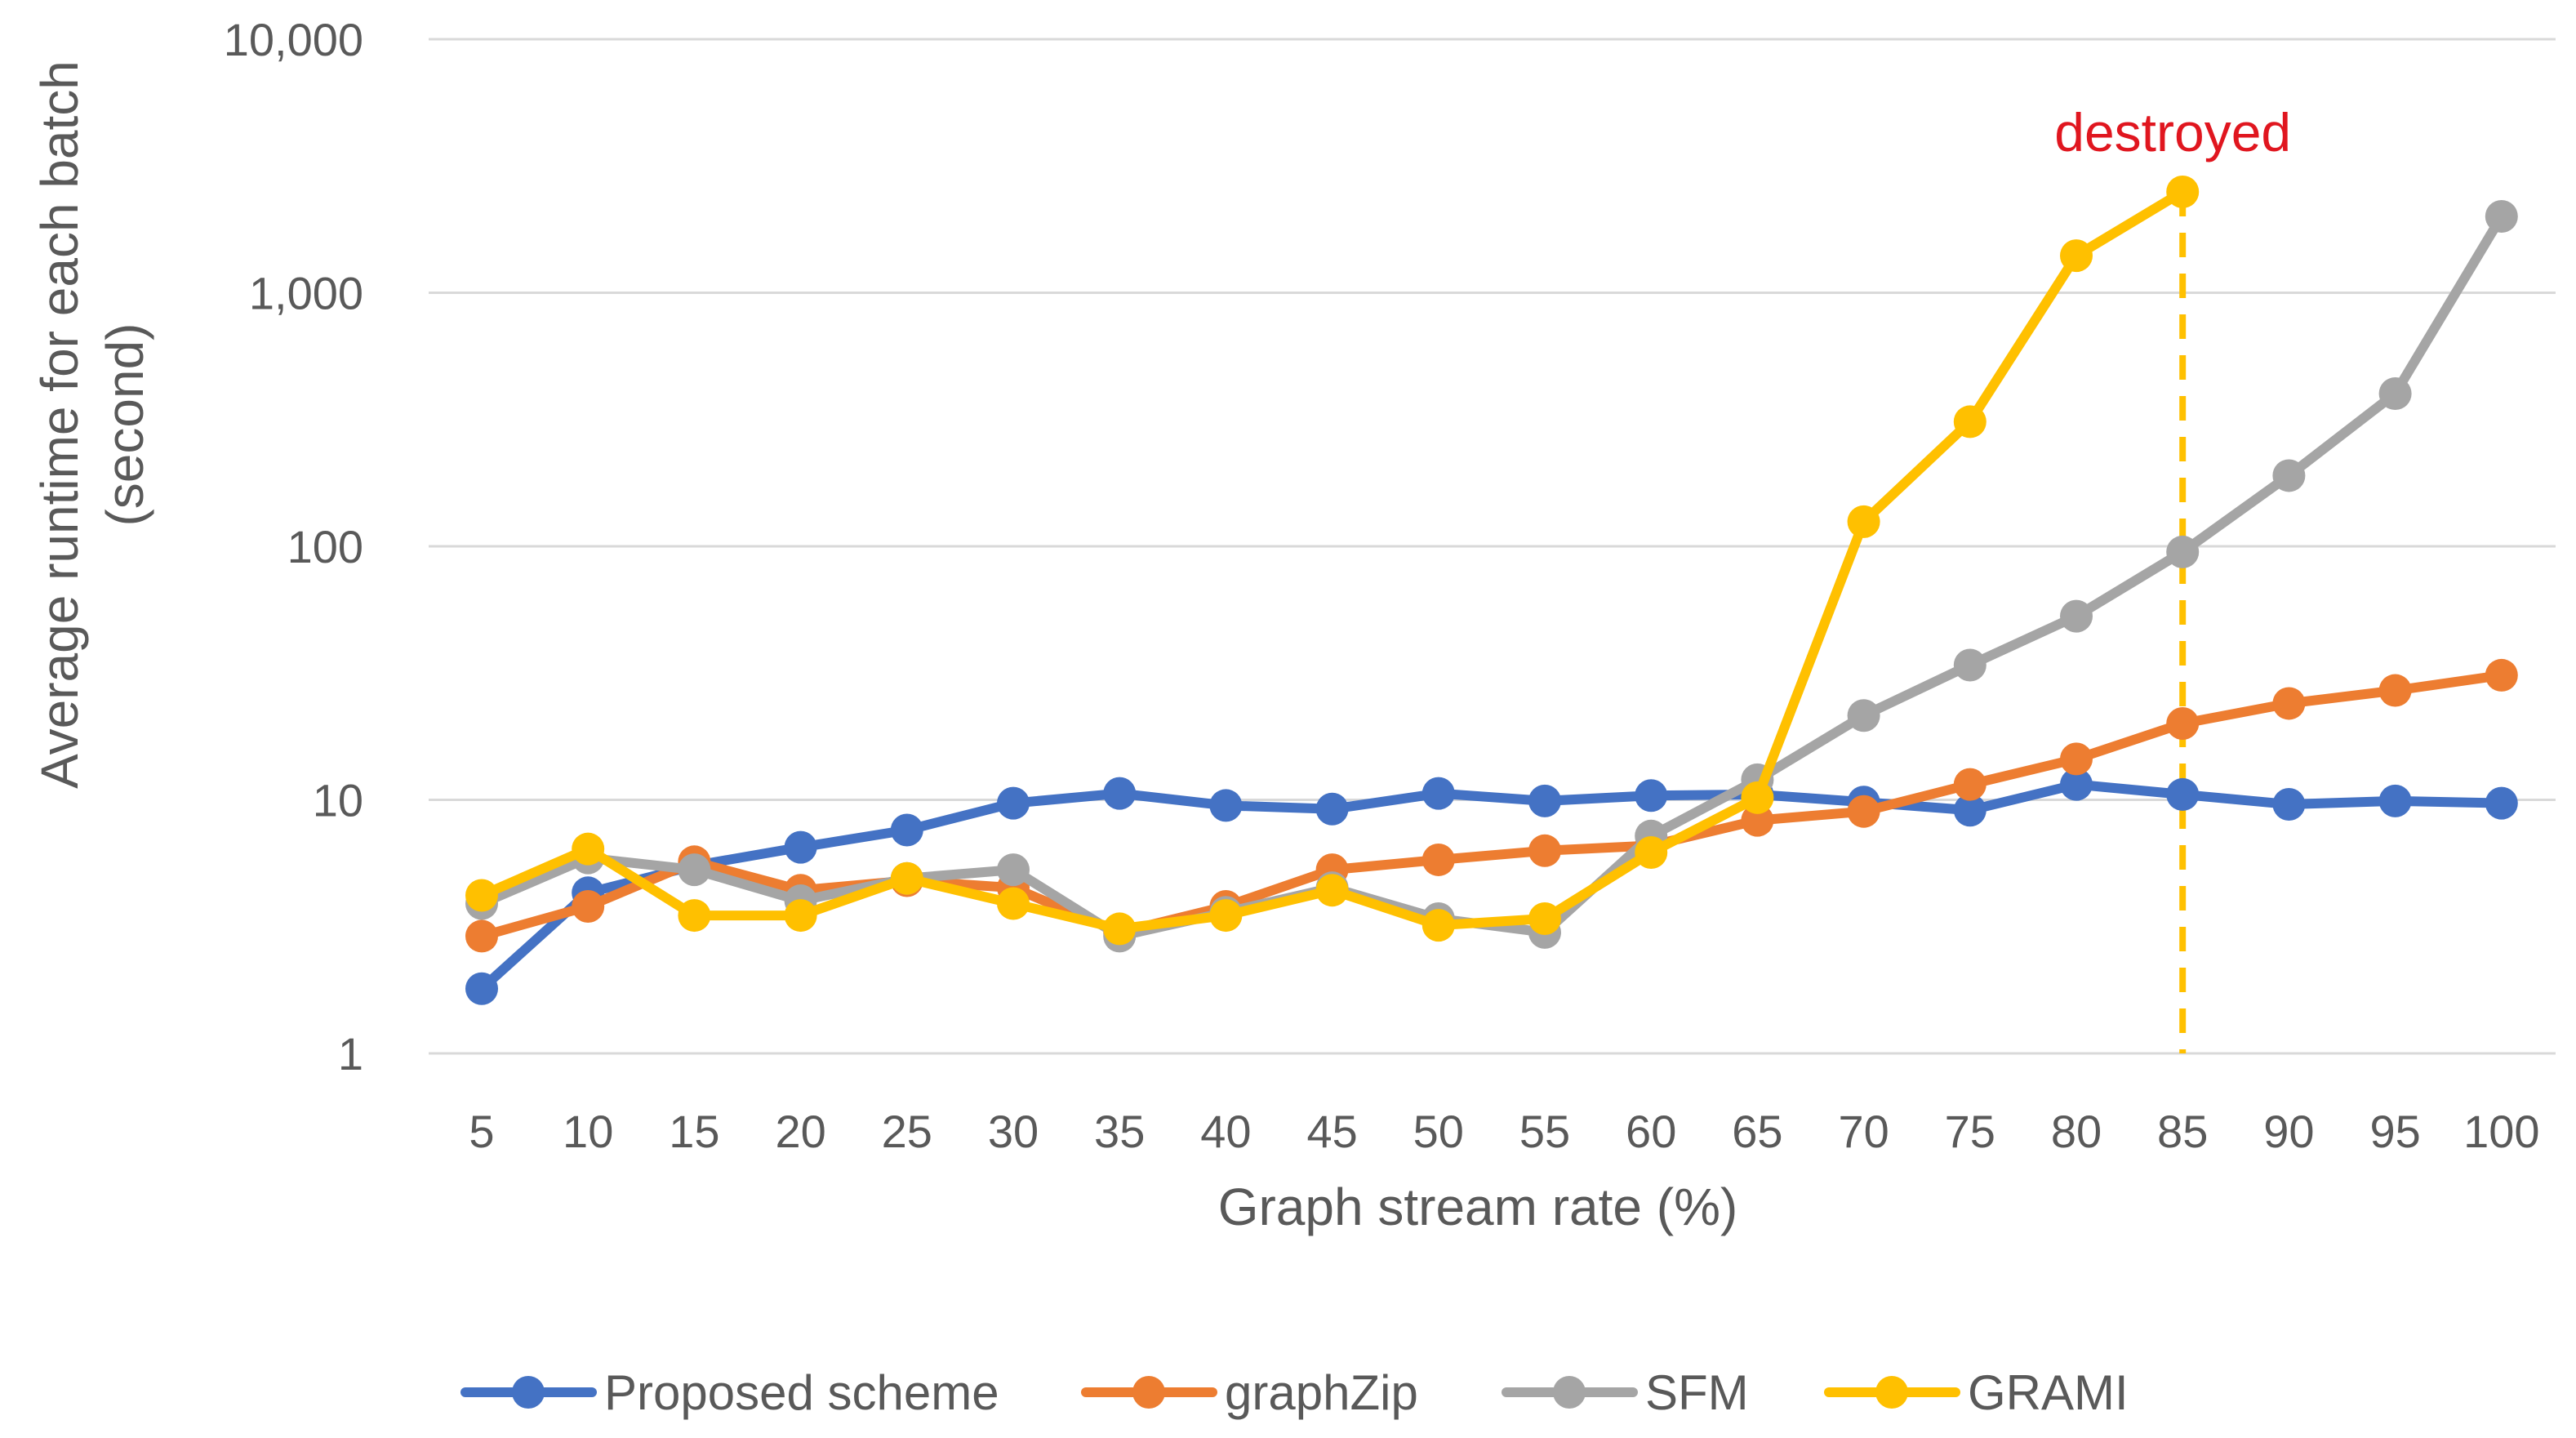 The width and height of the screenshot is (2576, 1438). I want to click on legend-label: SFM, so click(1697, 1392).